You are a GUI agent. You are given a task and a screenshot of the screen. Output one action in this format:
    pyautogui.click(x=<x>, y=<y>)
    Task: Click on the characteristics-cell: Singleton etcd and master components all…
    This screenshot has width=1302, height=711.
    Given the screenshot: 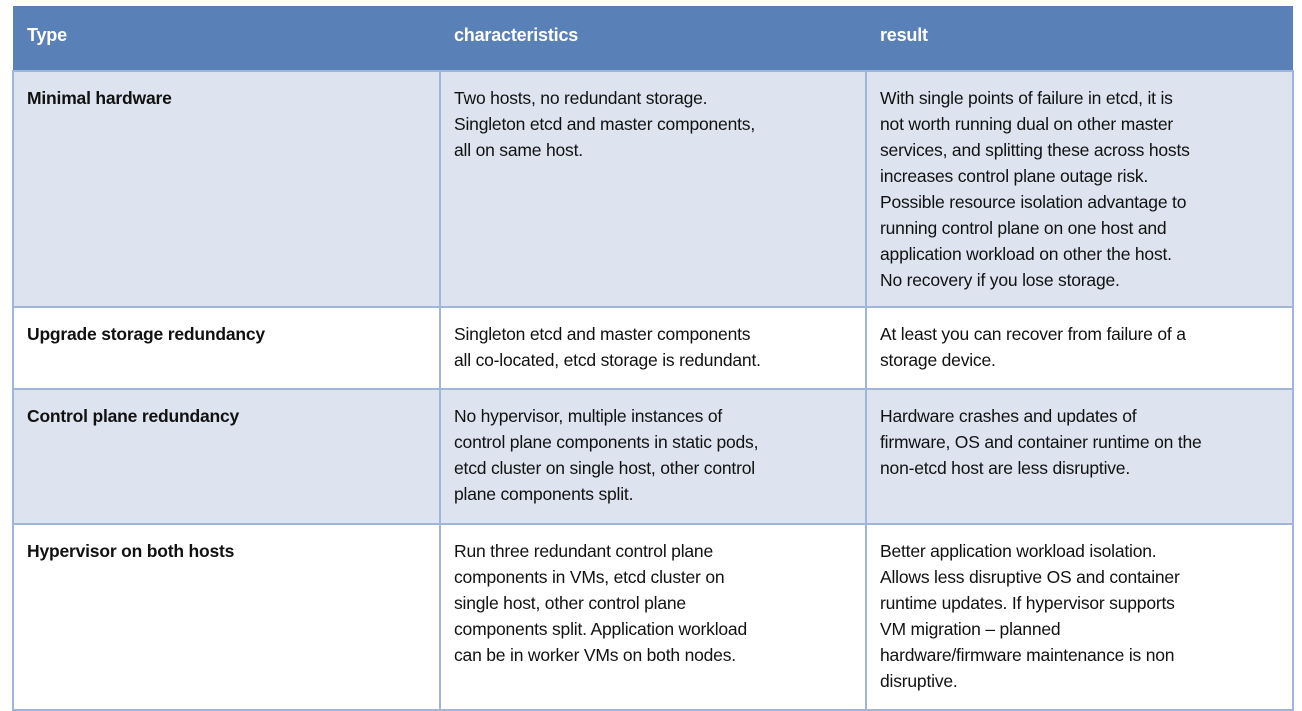 What is the action you would take?
    pyautogui.click(x=653, y=348)
    